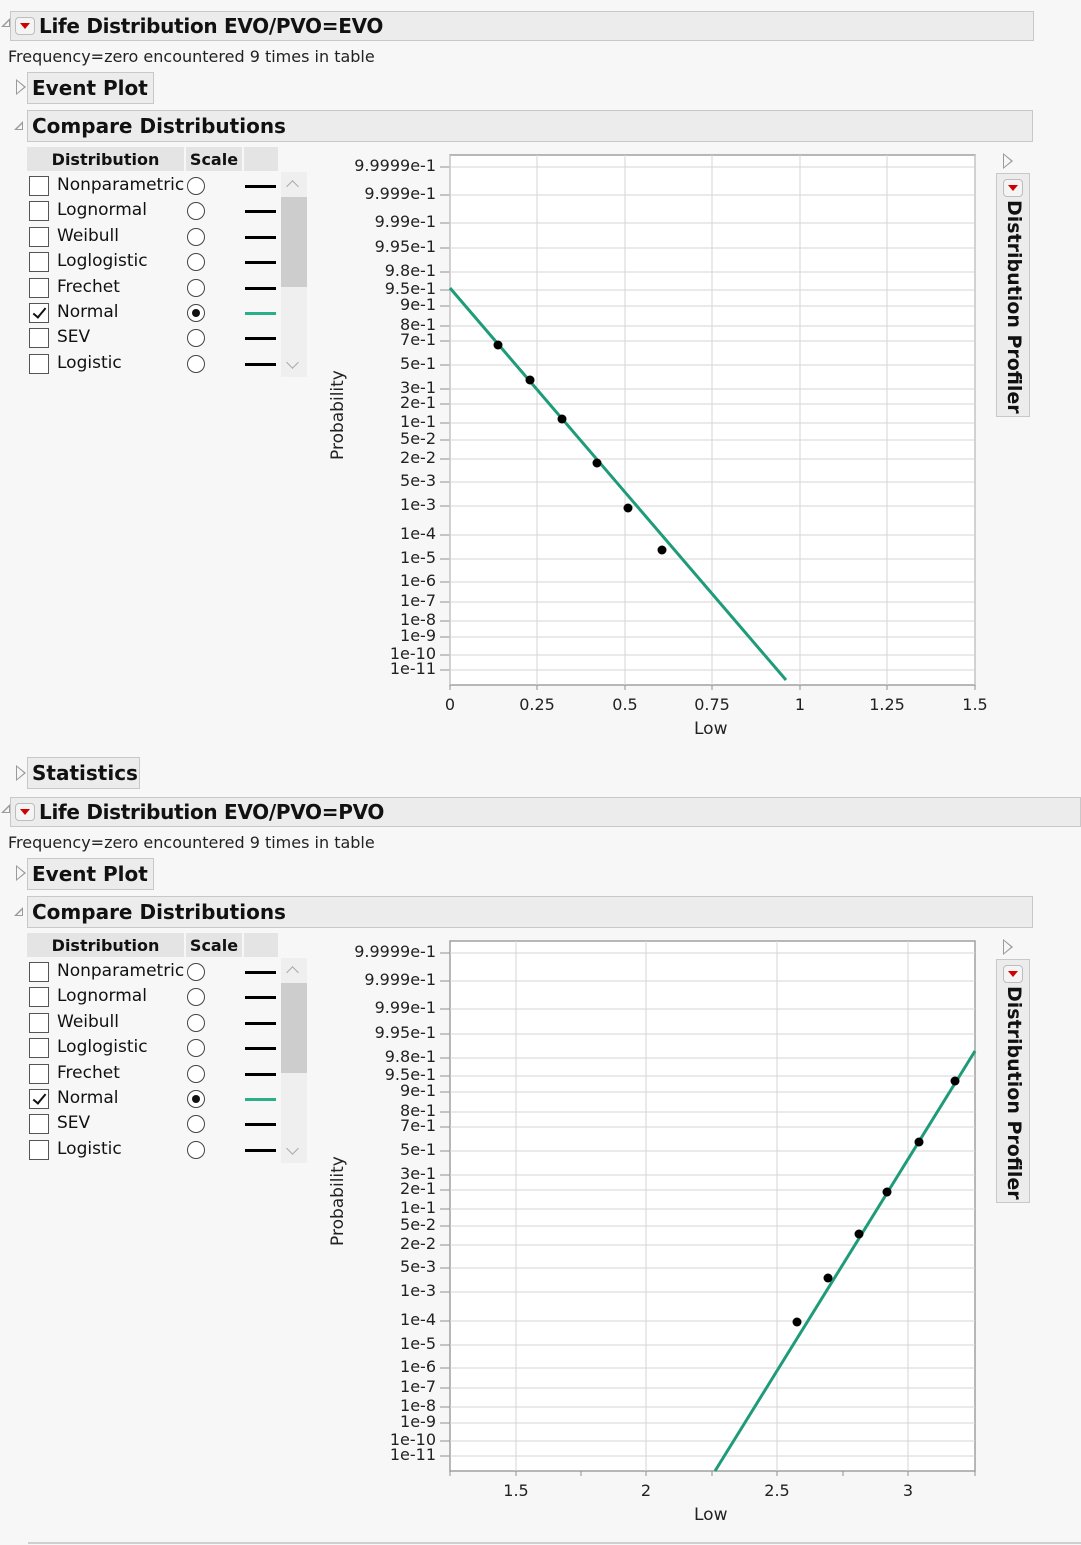 This screenshot has height=1545, width=1081. Describe the element at coordinates (157, 1023) in the screenshot. I see `distribution-row: Weibull` at that location.